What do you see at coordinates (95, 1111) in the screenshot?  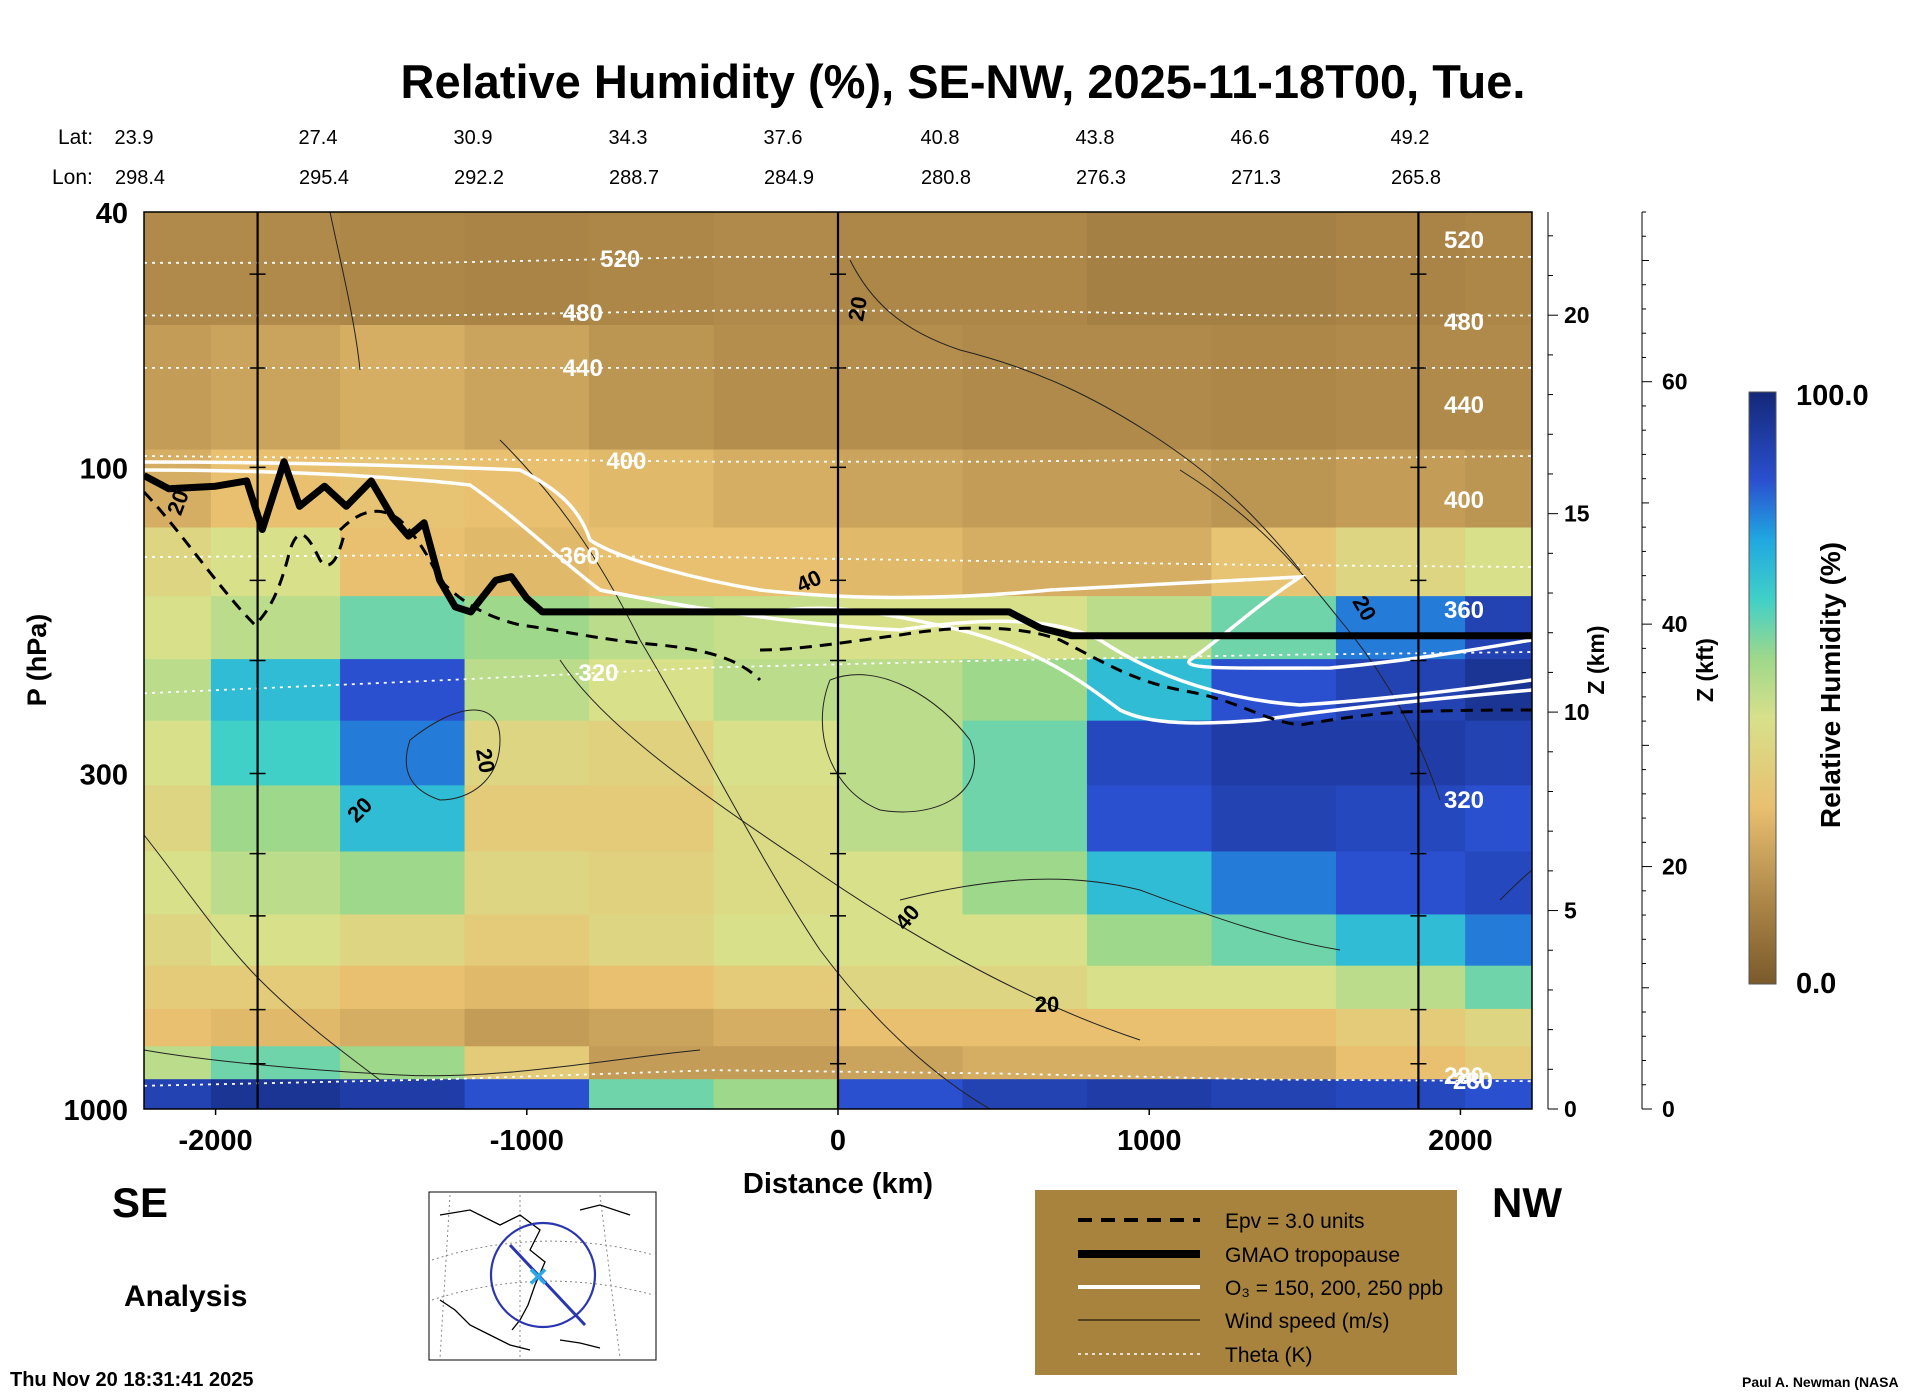 I see `p-tick-label: 1000` at bounding box center [95, 1111].